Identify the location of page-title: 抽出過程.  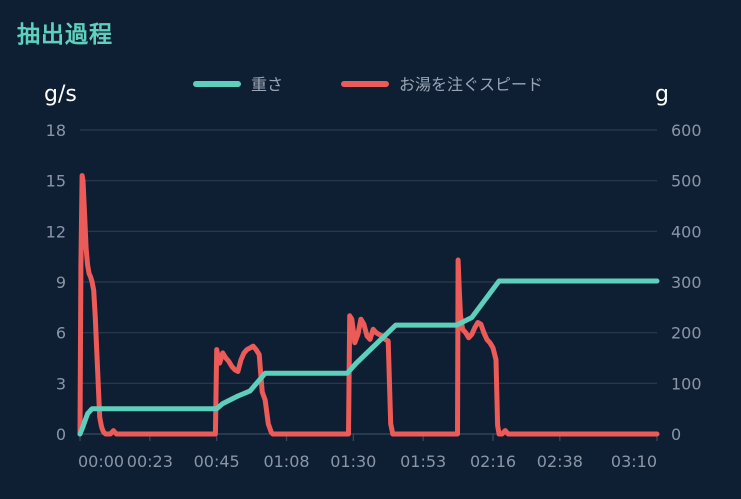
(65, 35).